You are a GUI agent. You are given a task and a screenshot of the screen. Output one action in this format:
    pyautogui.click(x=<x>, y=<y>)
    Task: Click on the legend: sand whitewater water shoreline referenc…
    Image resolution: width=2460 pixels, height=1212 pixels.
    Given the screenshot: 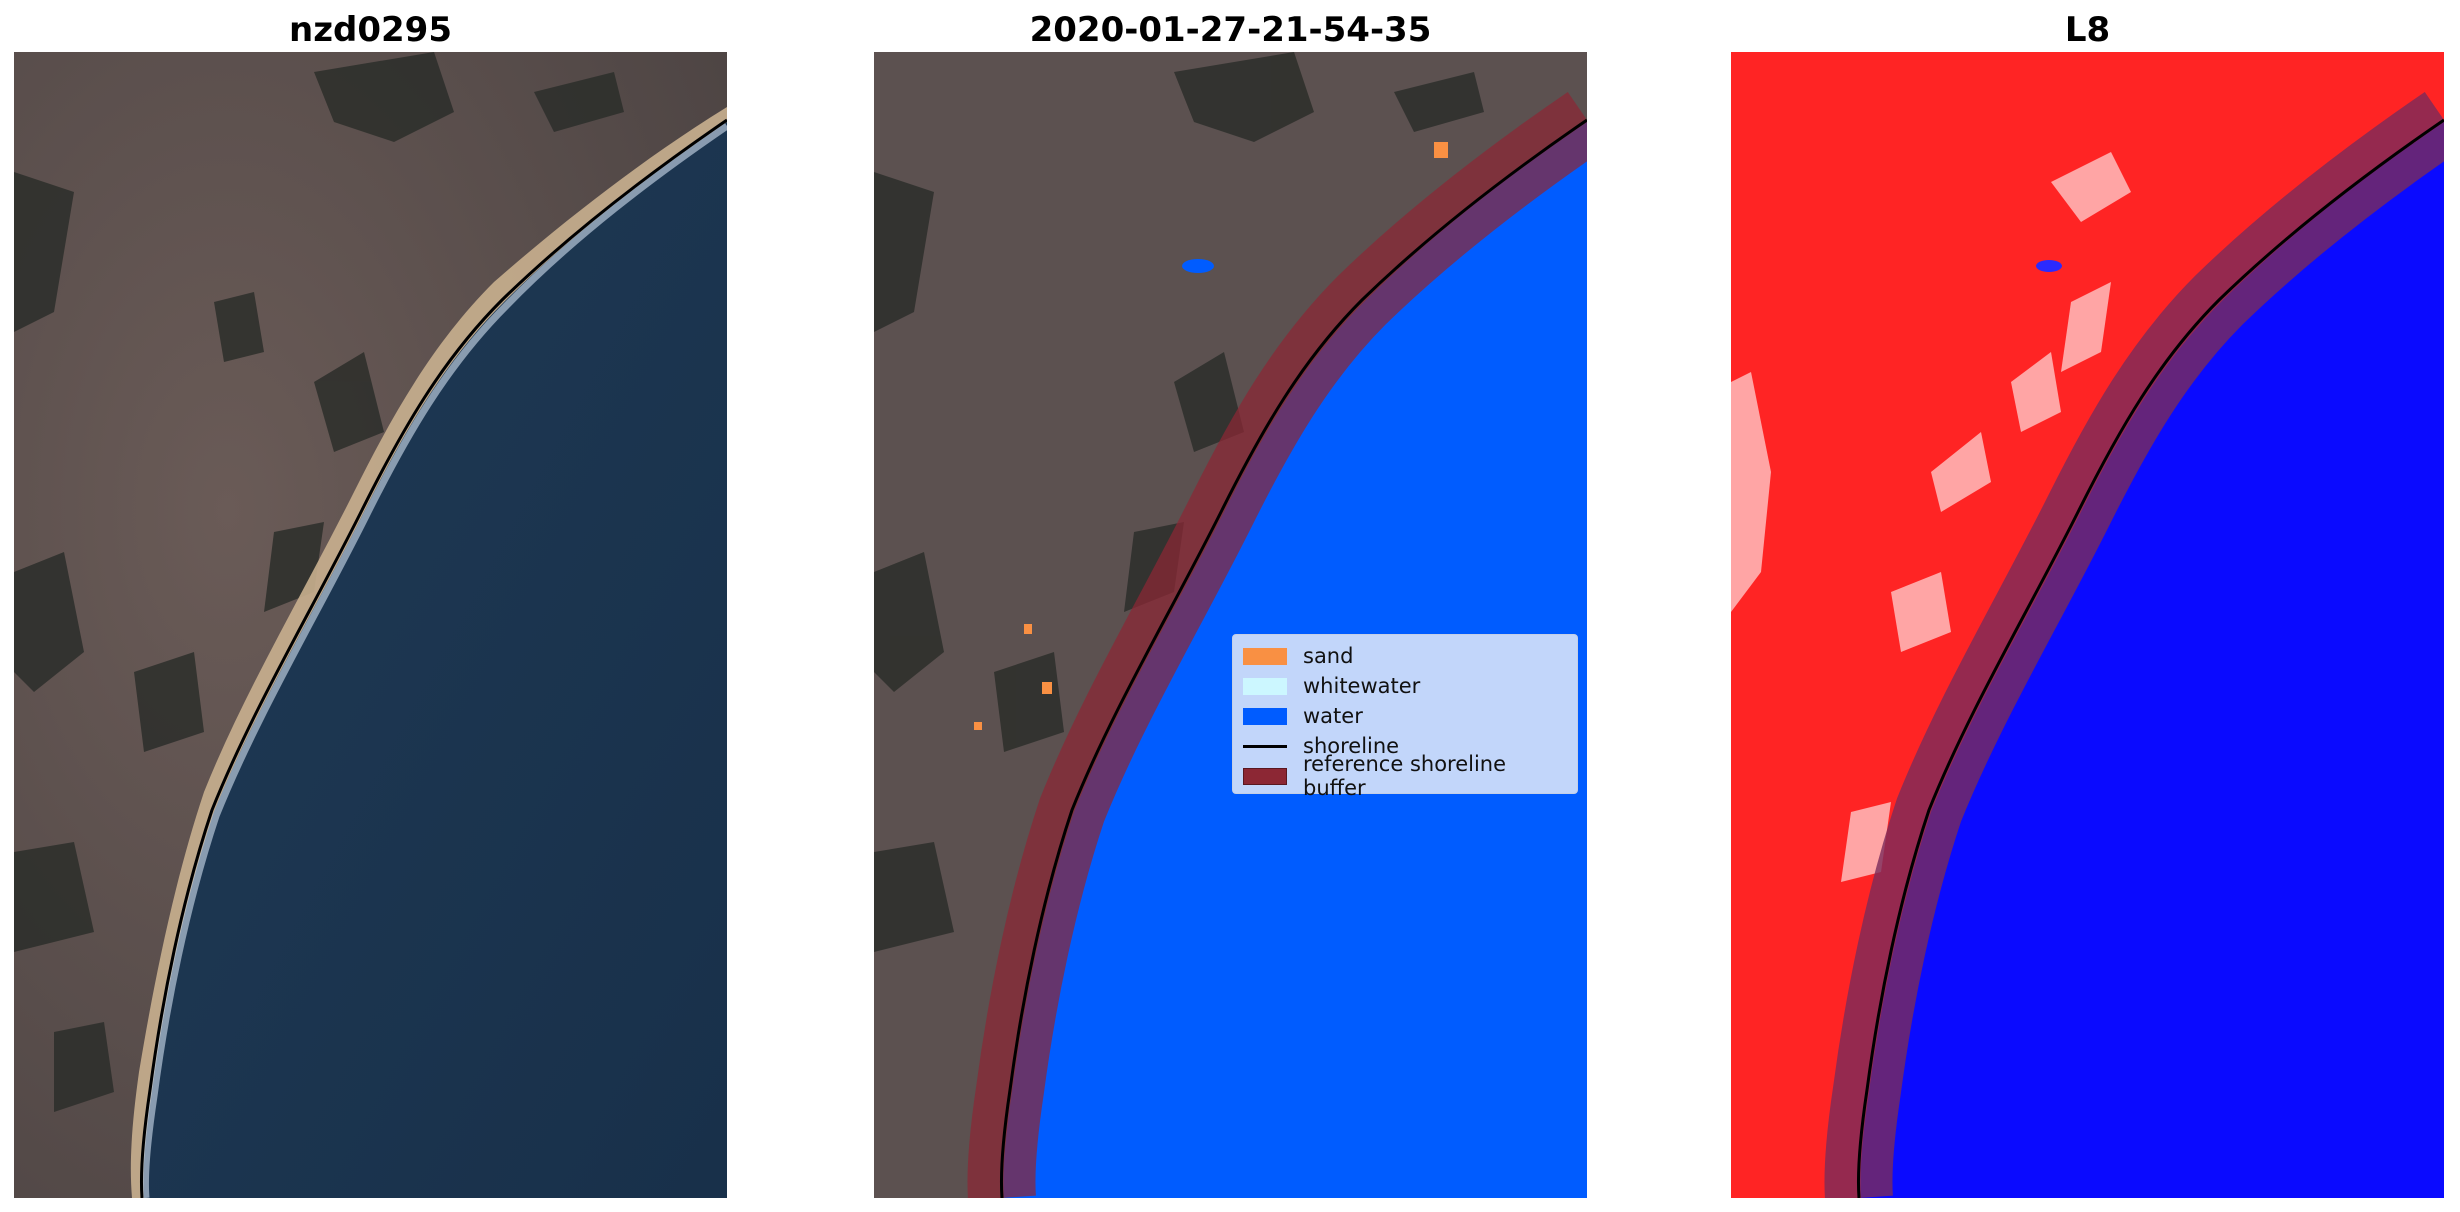 What is the action you would take?
    pyautogui.click(x=1405, y=717)
    